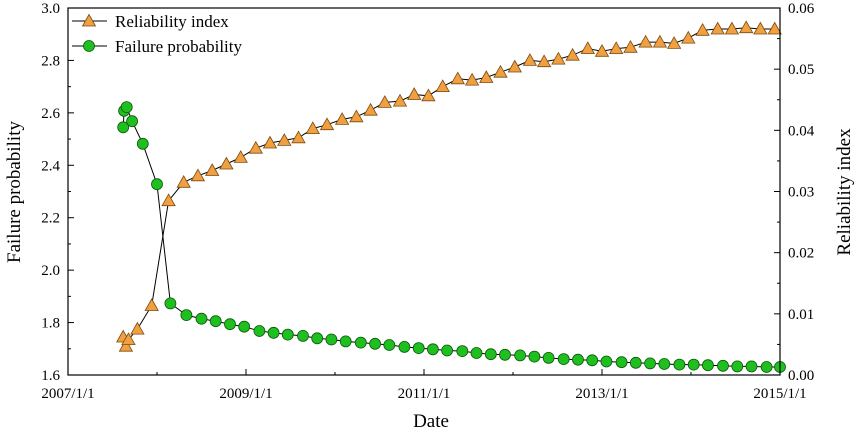 The image size is (865, 433). Describe the element at coordinates (50, 324) in the screenshot. I see `left-y-tick-label: 1.8` at that location.